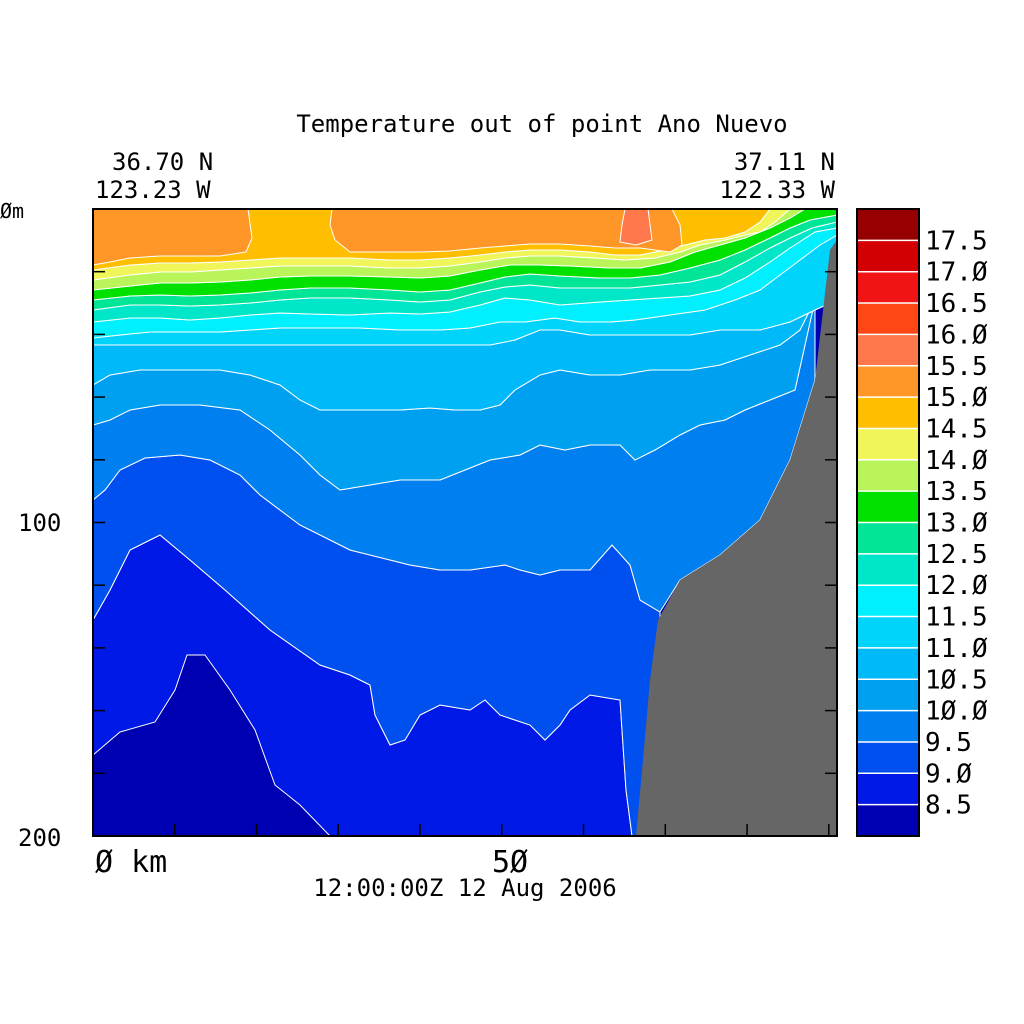 The width and height of the screenshot is (1024, 1024). Describe the element at coordinates (956, 273) in the screenshot. I see `colorbar-label: 17.Ø` at that location.